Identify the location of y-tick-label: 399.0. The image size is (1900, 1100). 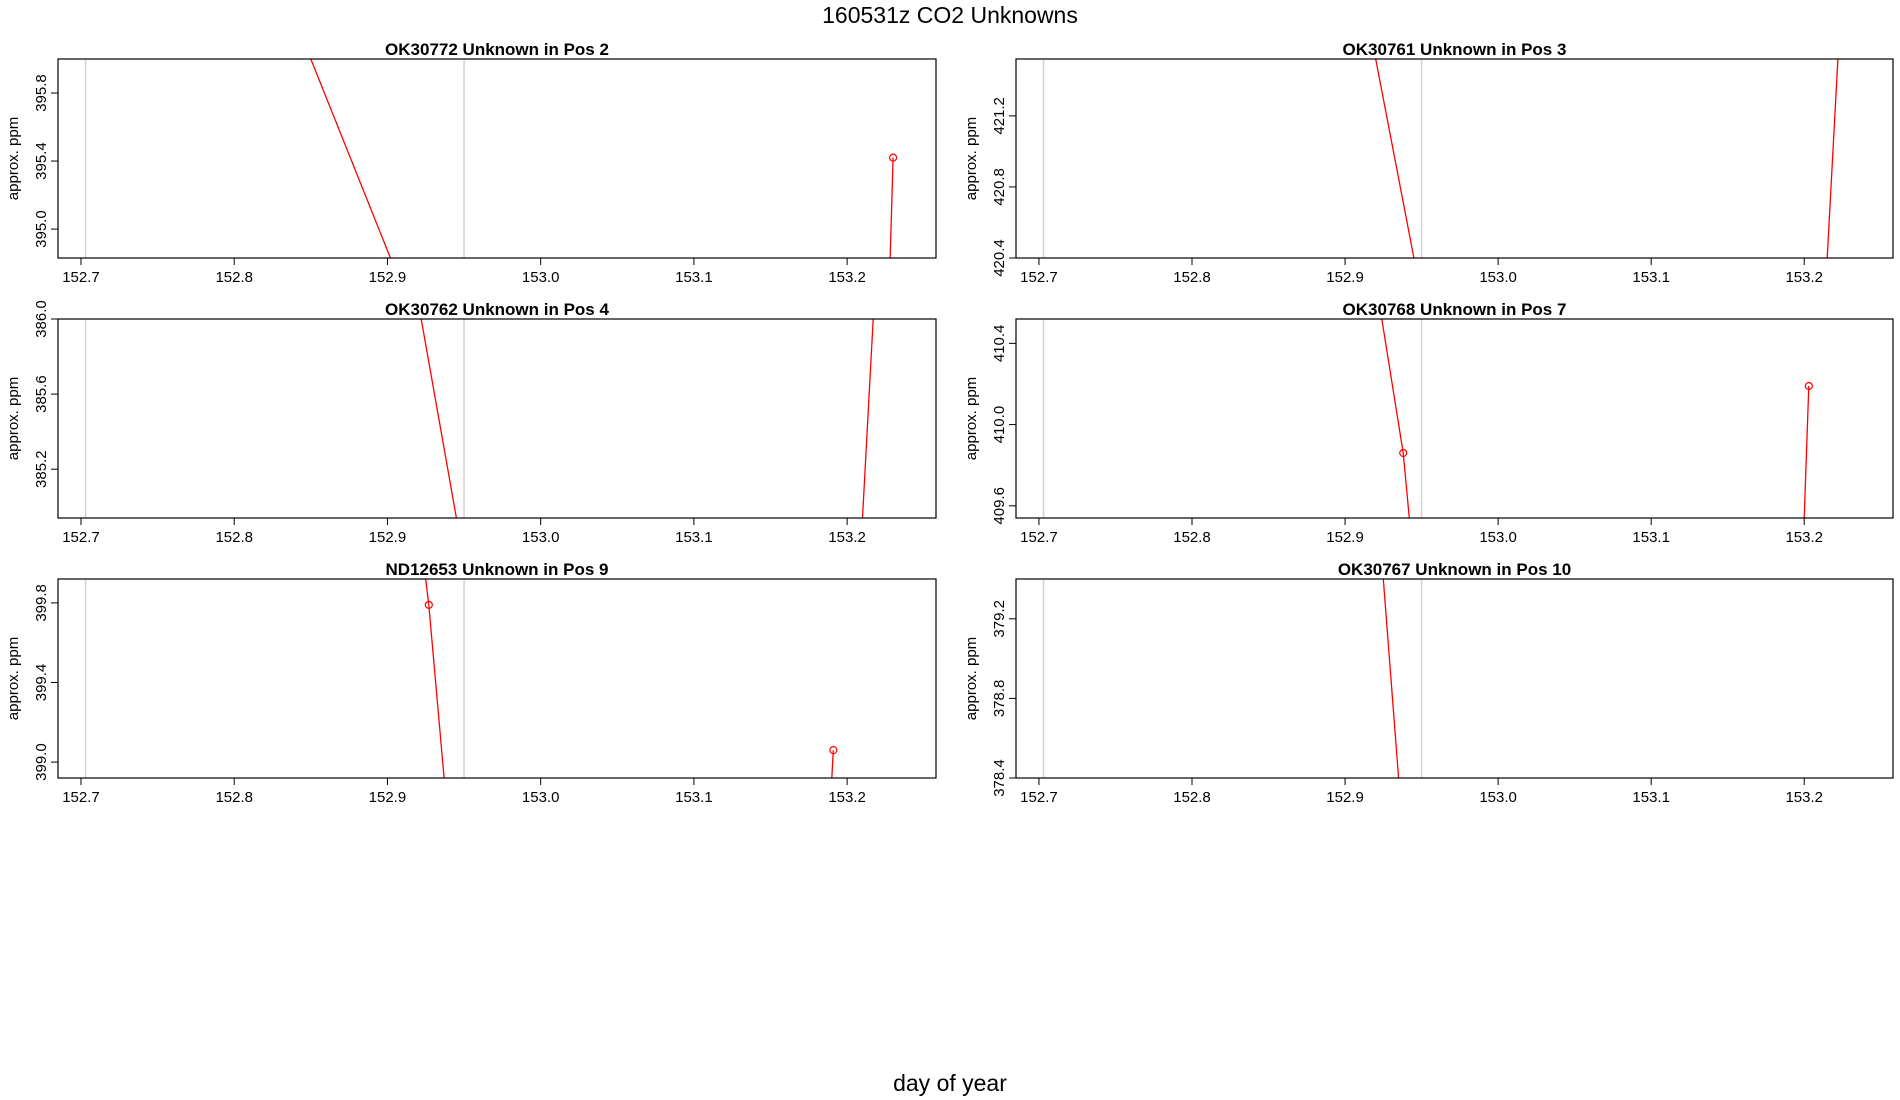
(41, 762).